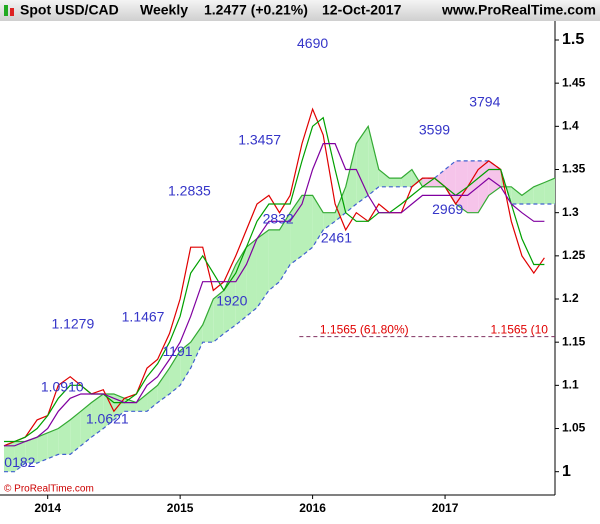 This screenshot has width=600, height=524. I want to click on y-tick-label: 1.05, so click(574, 428).